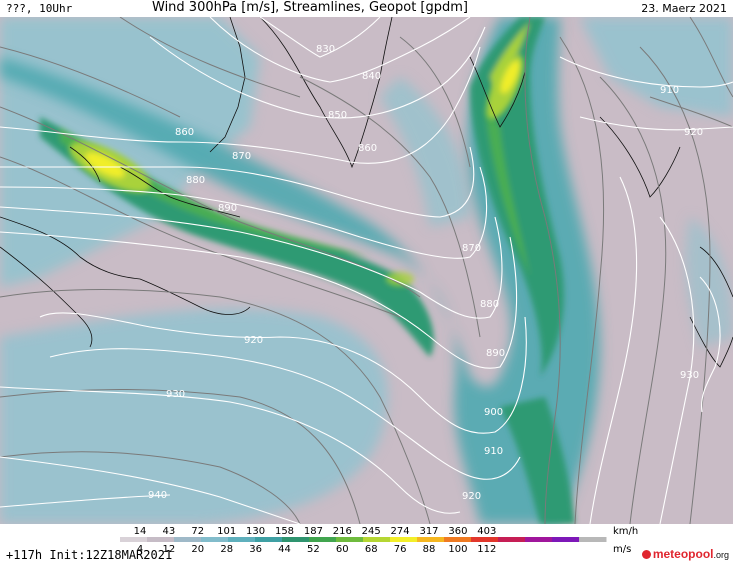 The width and height of the screenshot is (733, 566). I want to click on contour-label: 830, so click(325, 49).